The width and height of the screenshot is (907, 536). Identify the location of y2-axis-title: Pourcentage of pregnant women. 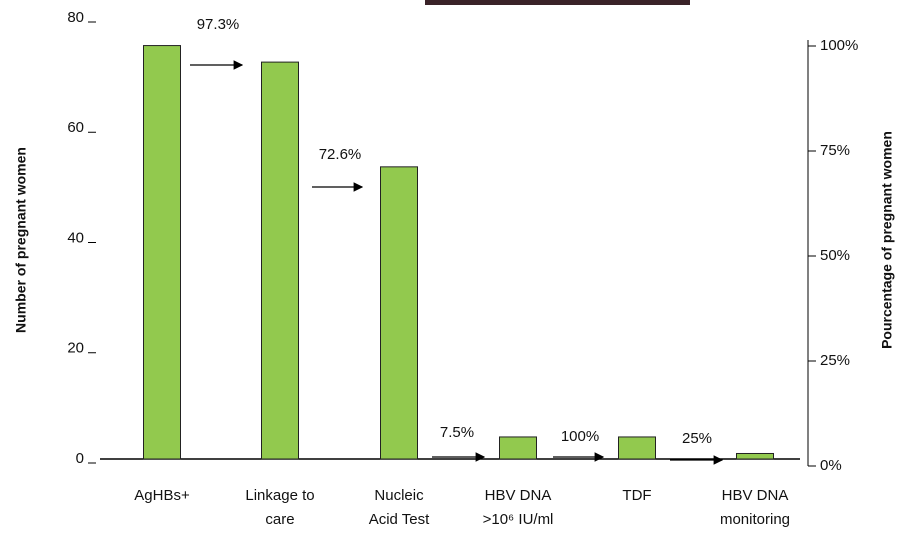
(887, 240).